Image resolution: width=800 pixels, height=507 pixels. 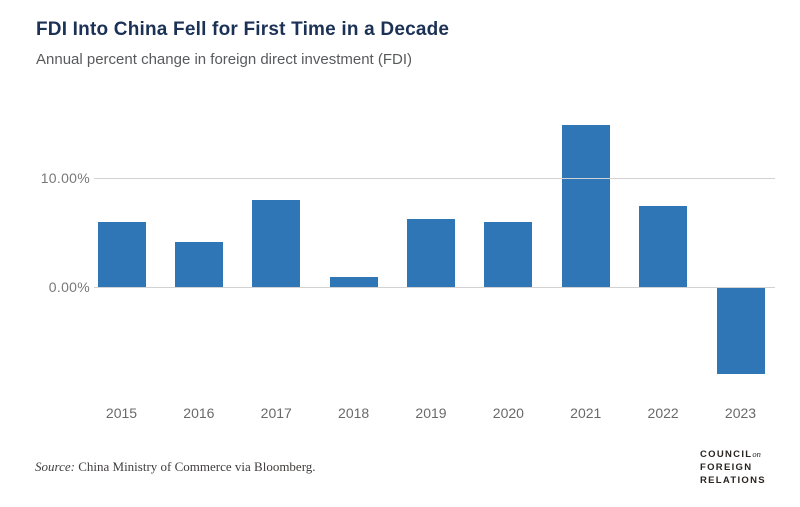 I want to click on x-tick-label-2016: 2016, so click(x=199, y=413).